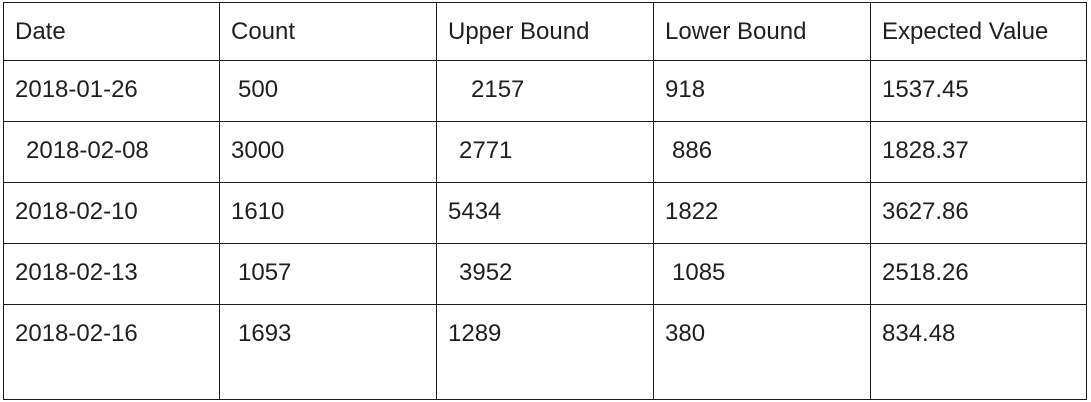 The width and height of the screenshot is (1091, 402). Describe the element at coordinates (978, 152) in the screenshot. I see `cell-expected-value: 1828.37` at that location.